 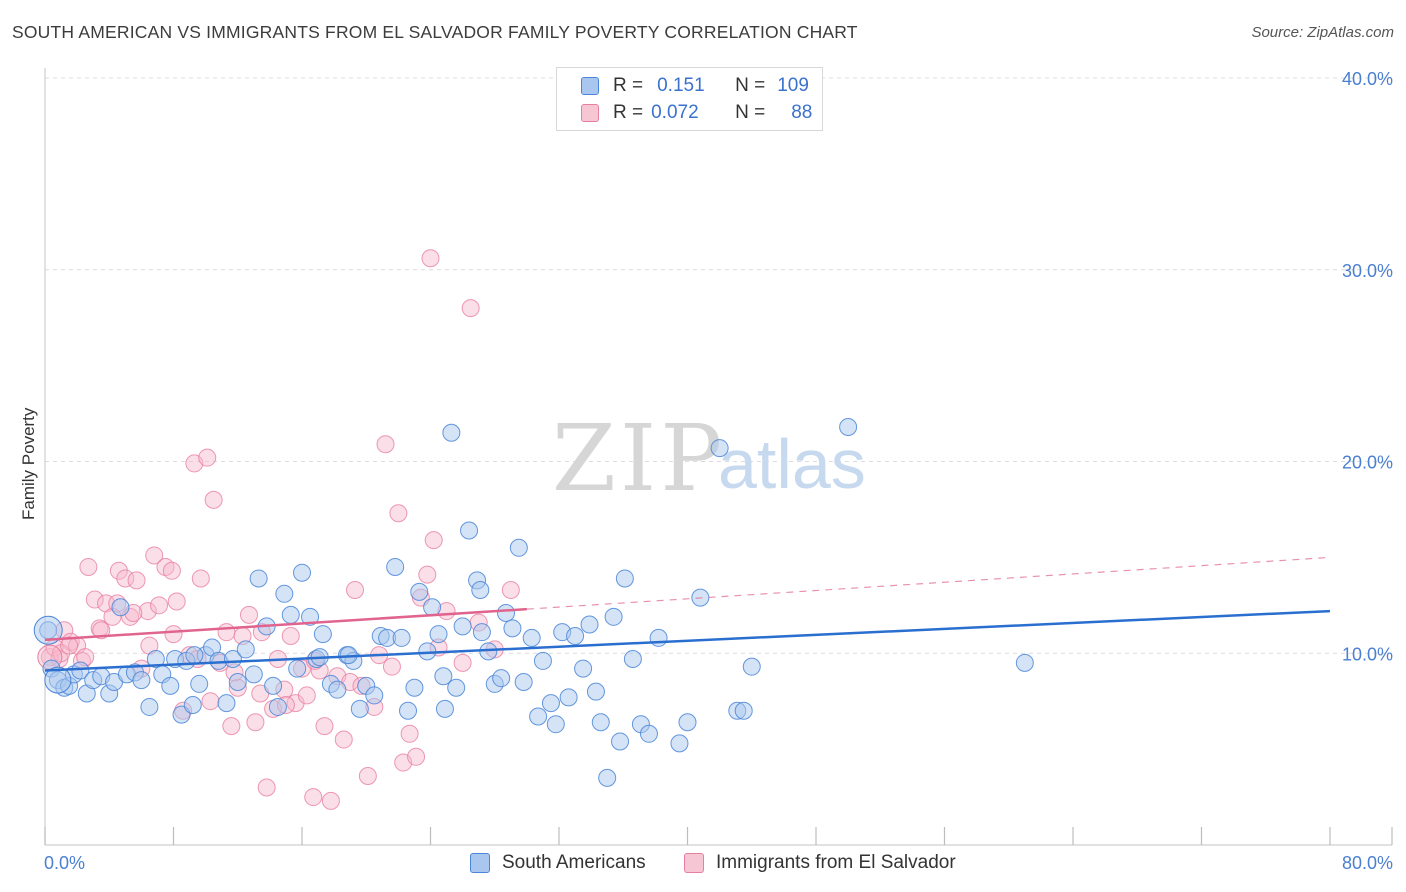 I want to click on x-tick-labels: 0.0% 80.0%, so click(x=718, y=863).